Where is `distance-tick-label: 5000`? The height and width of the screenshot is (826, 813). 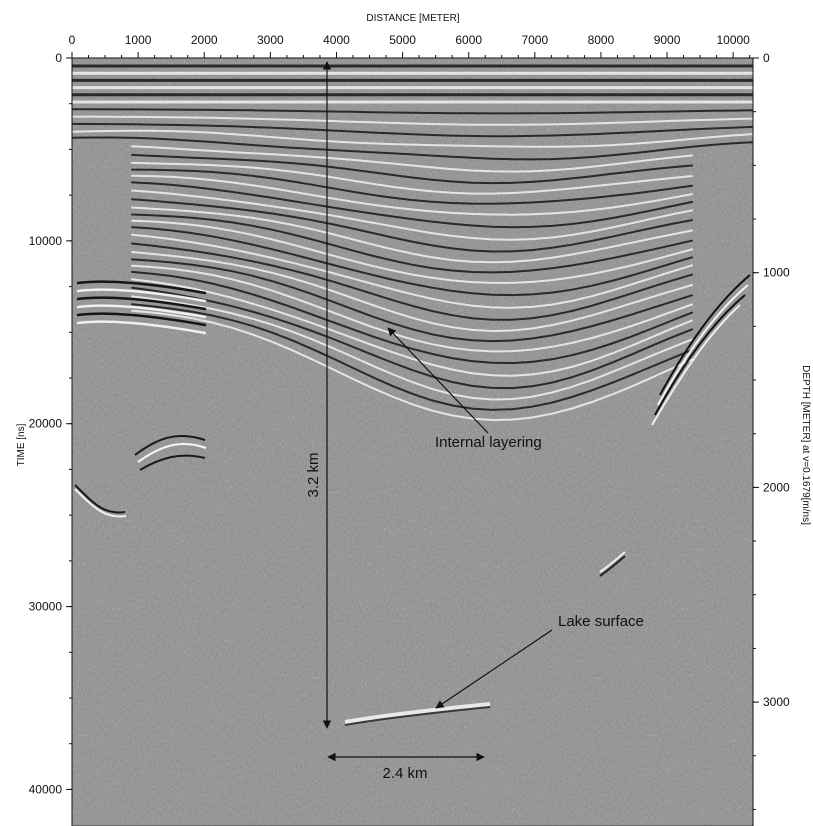 distance-tick-label: 5000 is located at coordinates (402, 40).